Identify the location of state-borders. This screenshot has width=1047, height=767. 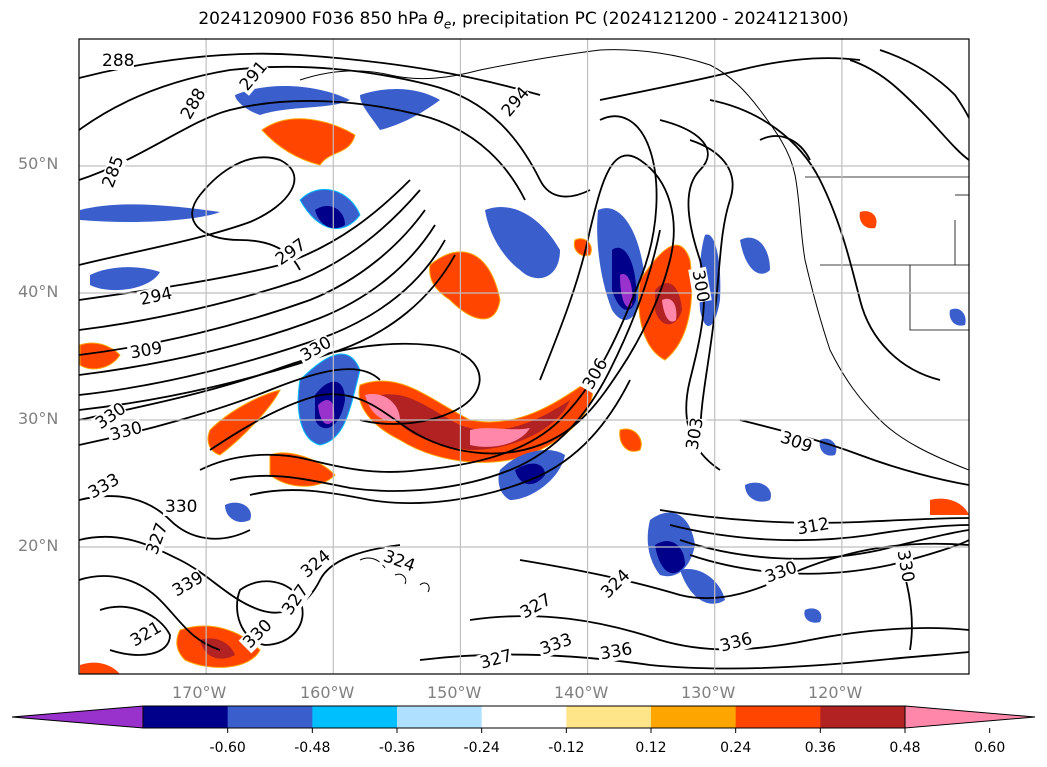
(887, 253).